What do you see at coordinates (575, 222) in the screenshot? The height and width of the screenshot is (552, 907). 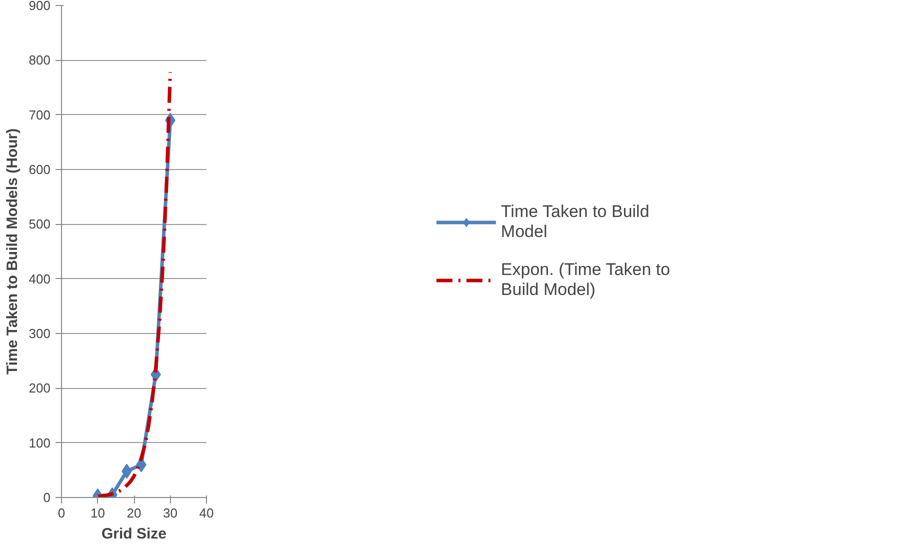 I see `legend-label: Time Taken to Build Model` at bounding box center [575, 222].